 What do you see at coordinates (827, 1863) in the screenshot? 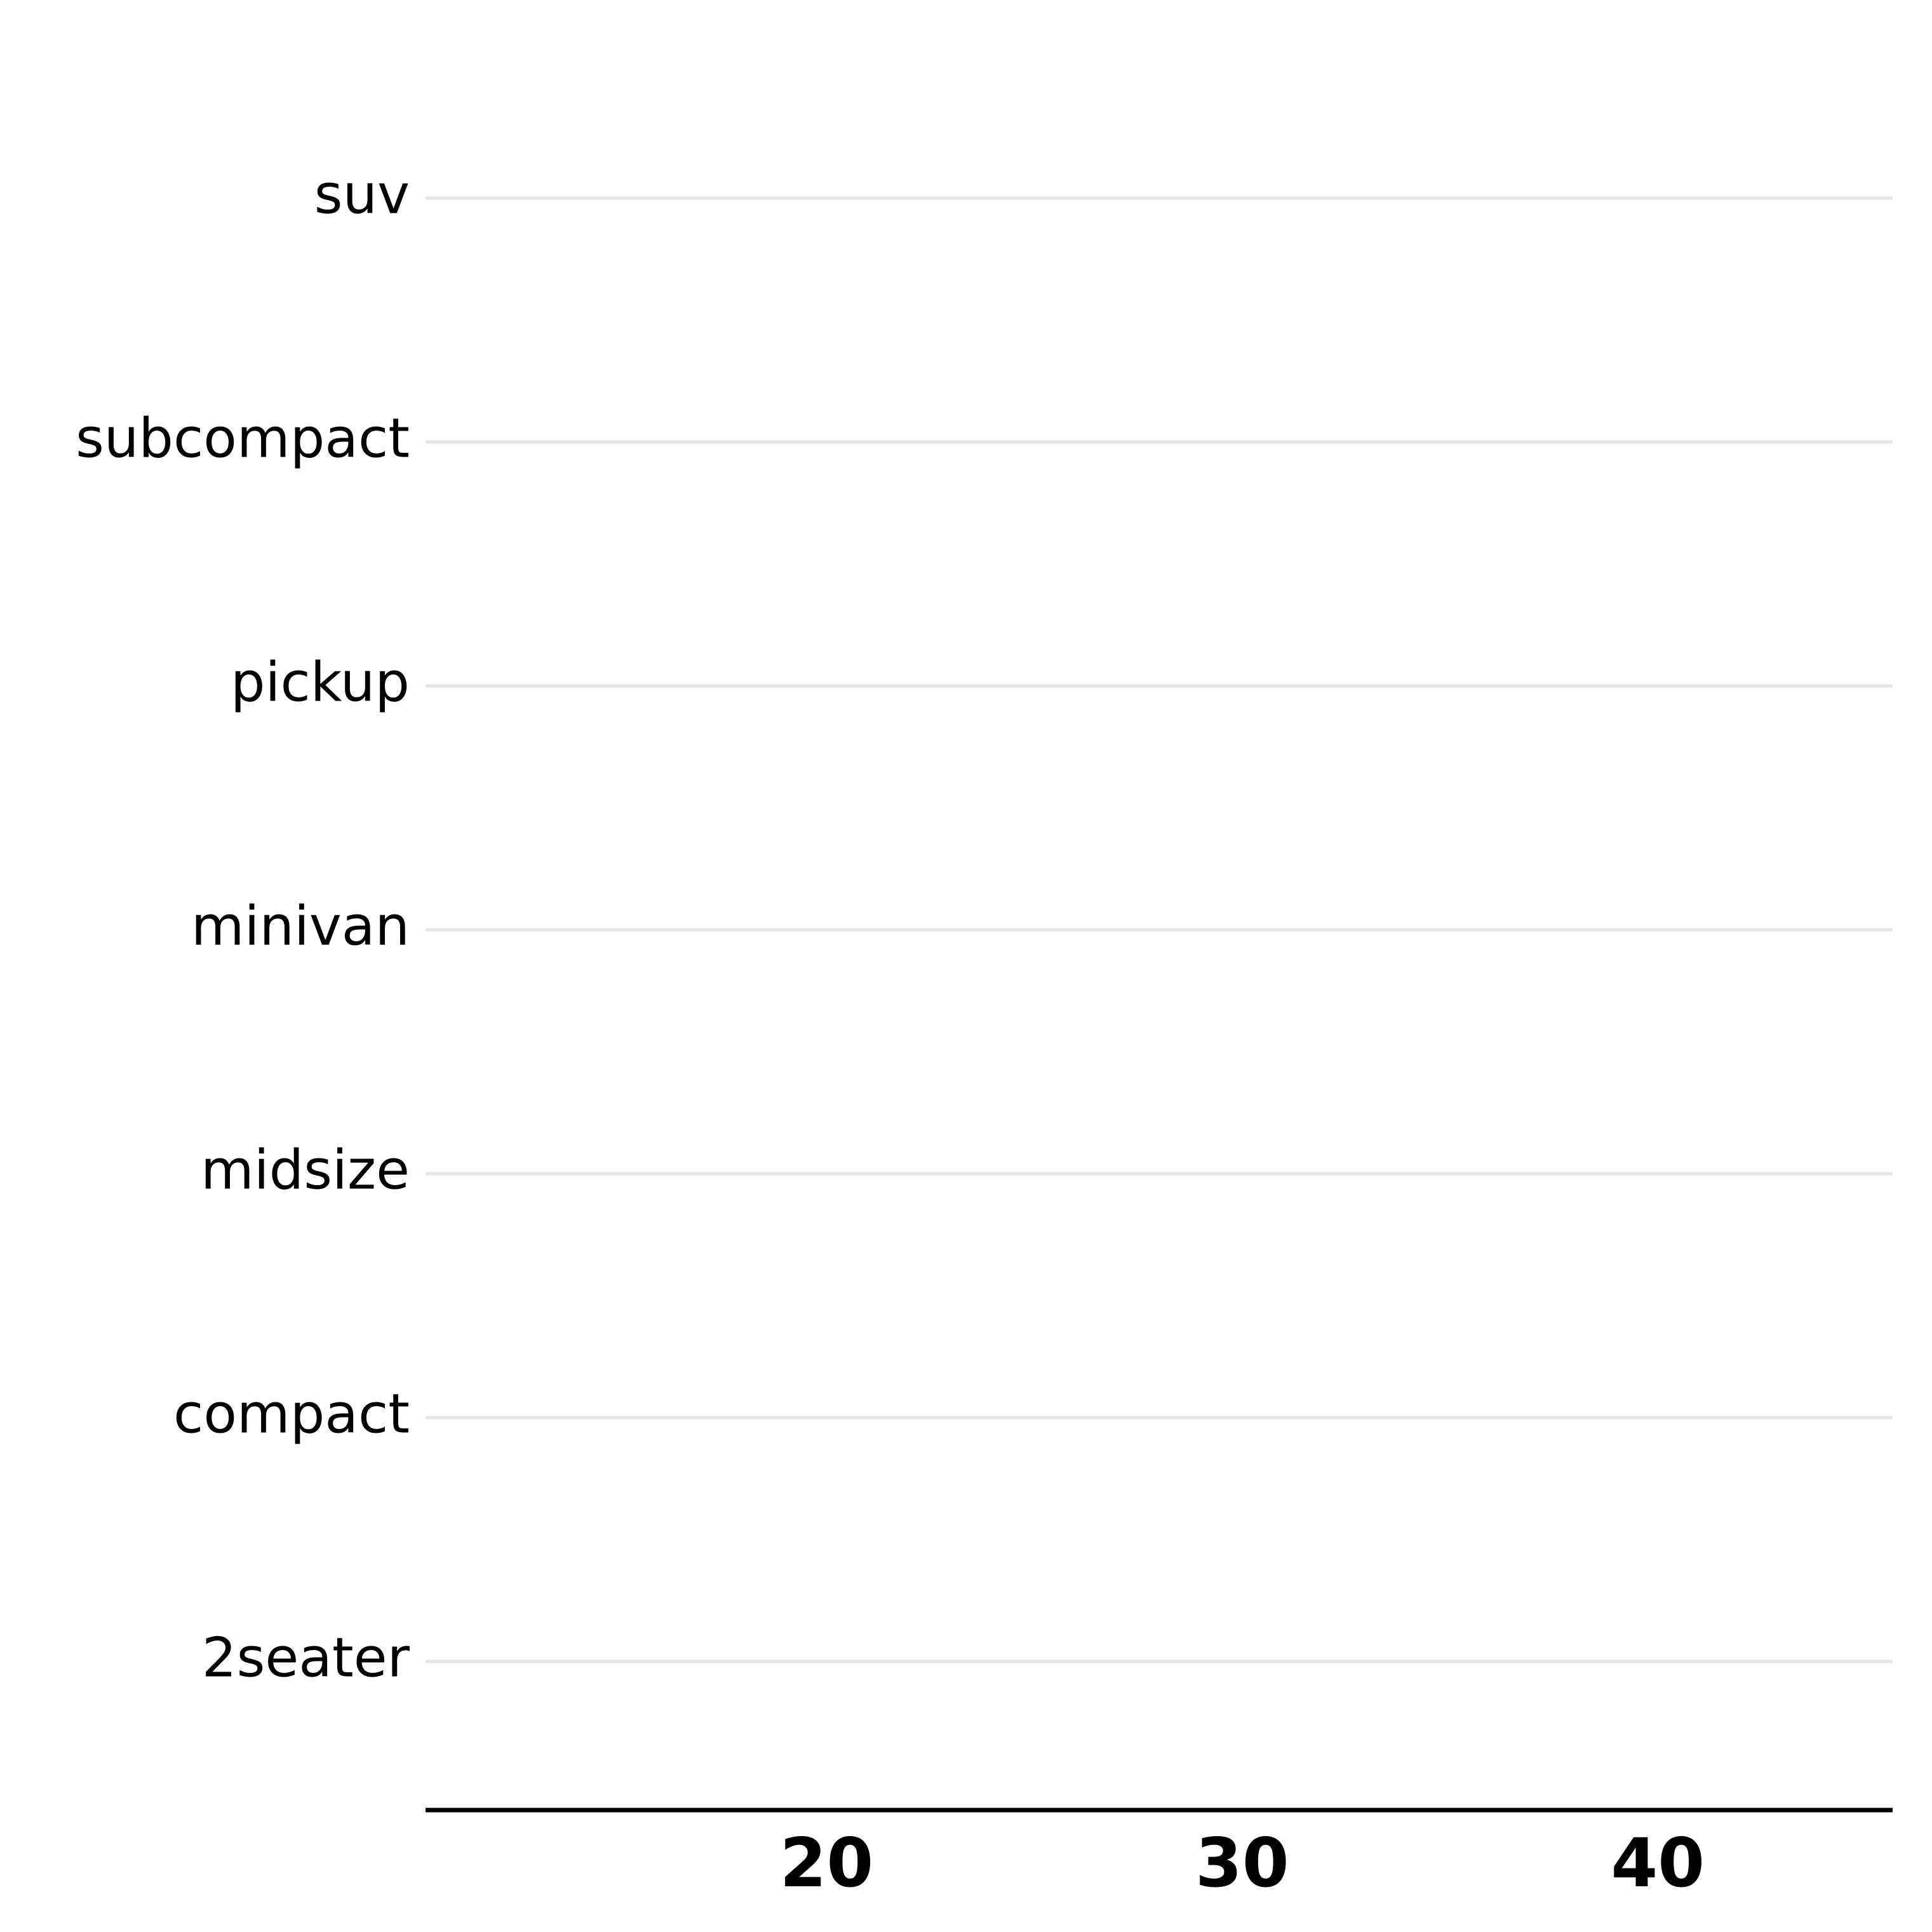
I see `x-tick-label: 20` at bounding box center [827, 1863].